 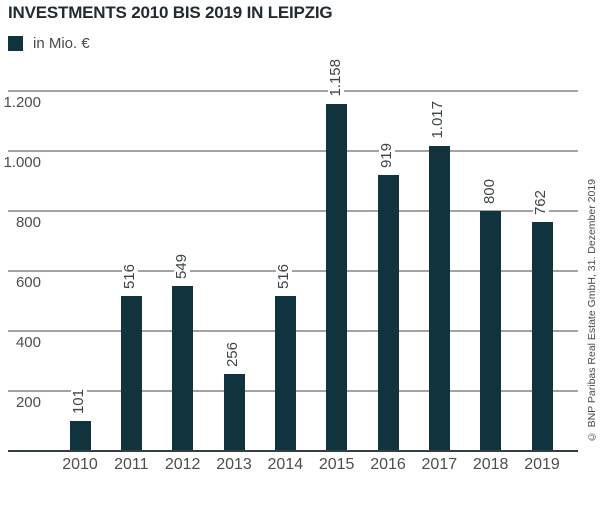 I want to click on bar-2013, so click(x=234, y=412).